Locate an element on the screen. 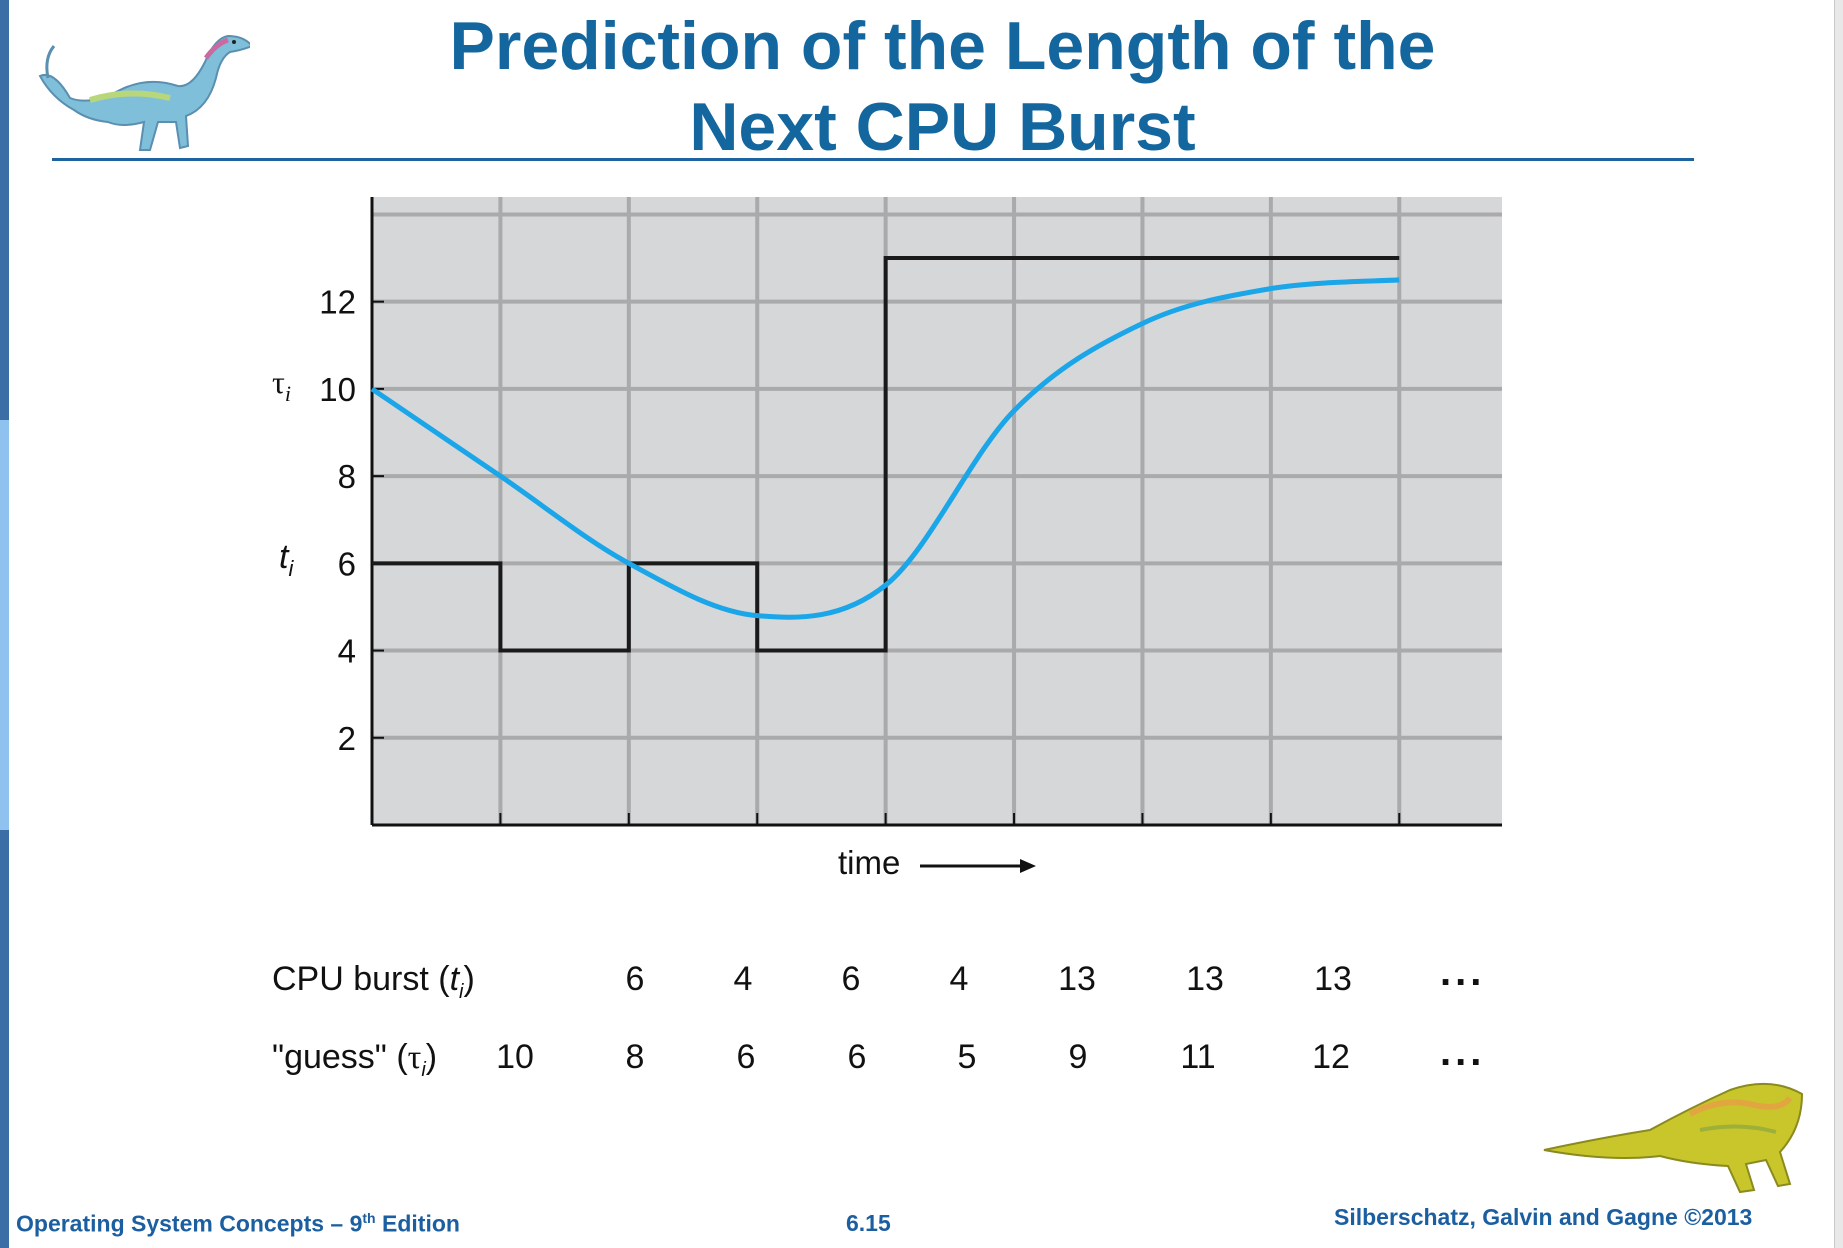 Image resolution: width=1843 pixels, height=1248 pixels. guess-value: 8 is located at coordinates (635, 1057).